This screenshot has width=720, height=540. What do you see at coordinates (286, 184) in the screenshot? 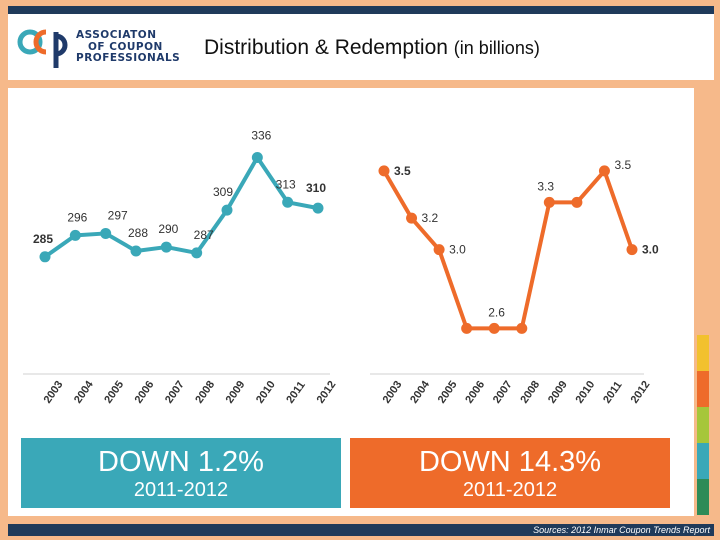
I see `chart-0-data-label-2011: 313` at bounding box center [286, 184].